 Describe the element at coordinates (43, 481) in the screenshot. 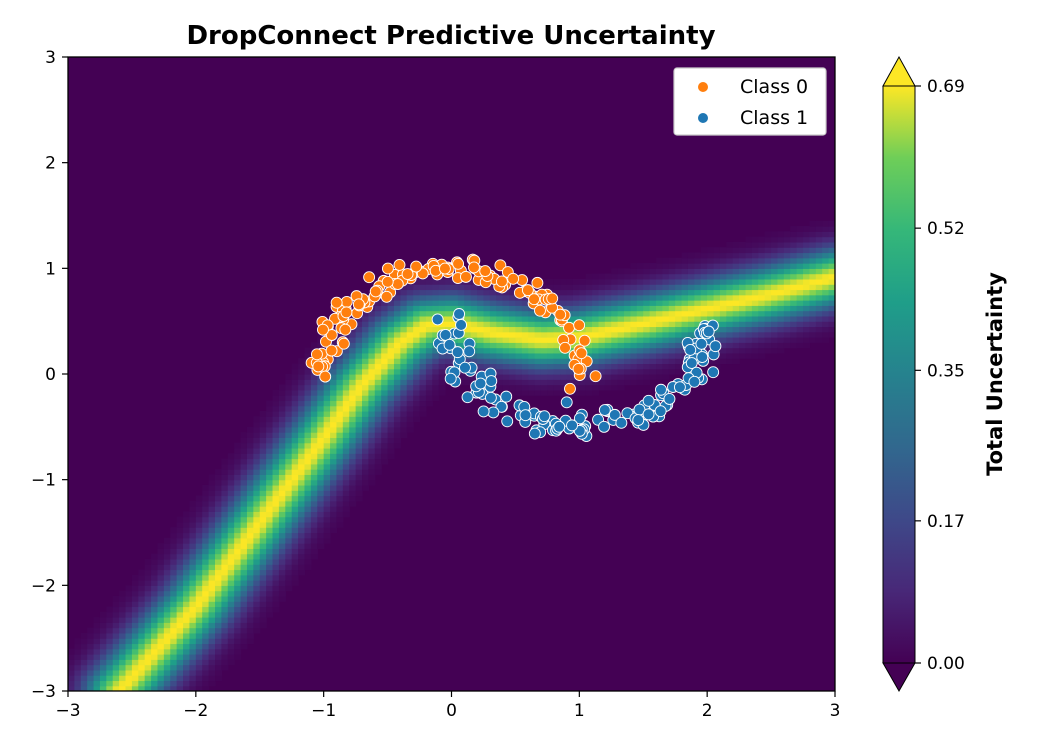

I see `y-tick-label: −1` at that location.